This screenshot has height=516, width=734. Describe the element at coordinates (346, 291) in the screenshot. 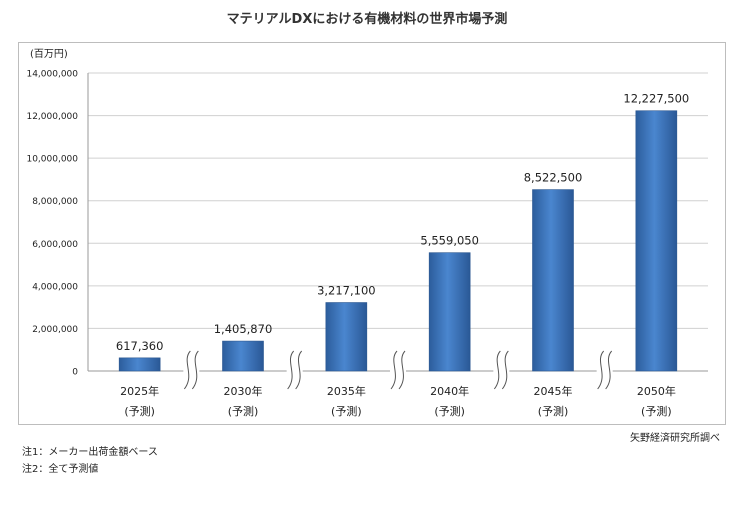

I see `value-label: 3,217,100` at that location.